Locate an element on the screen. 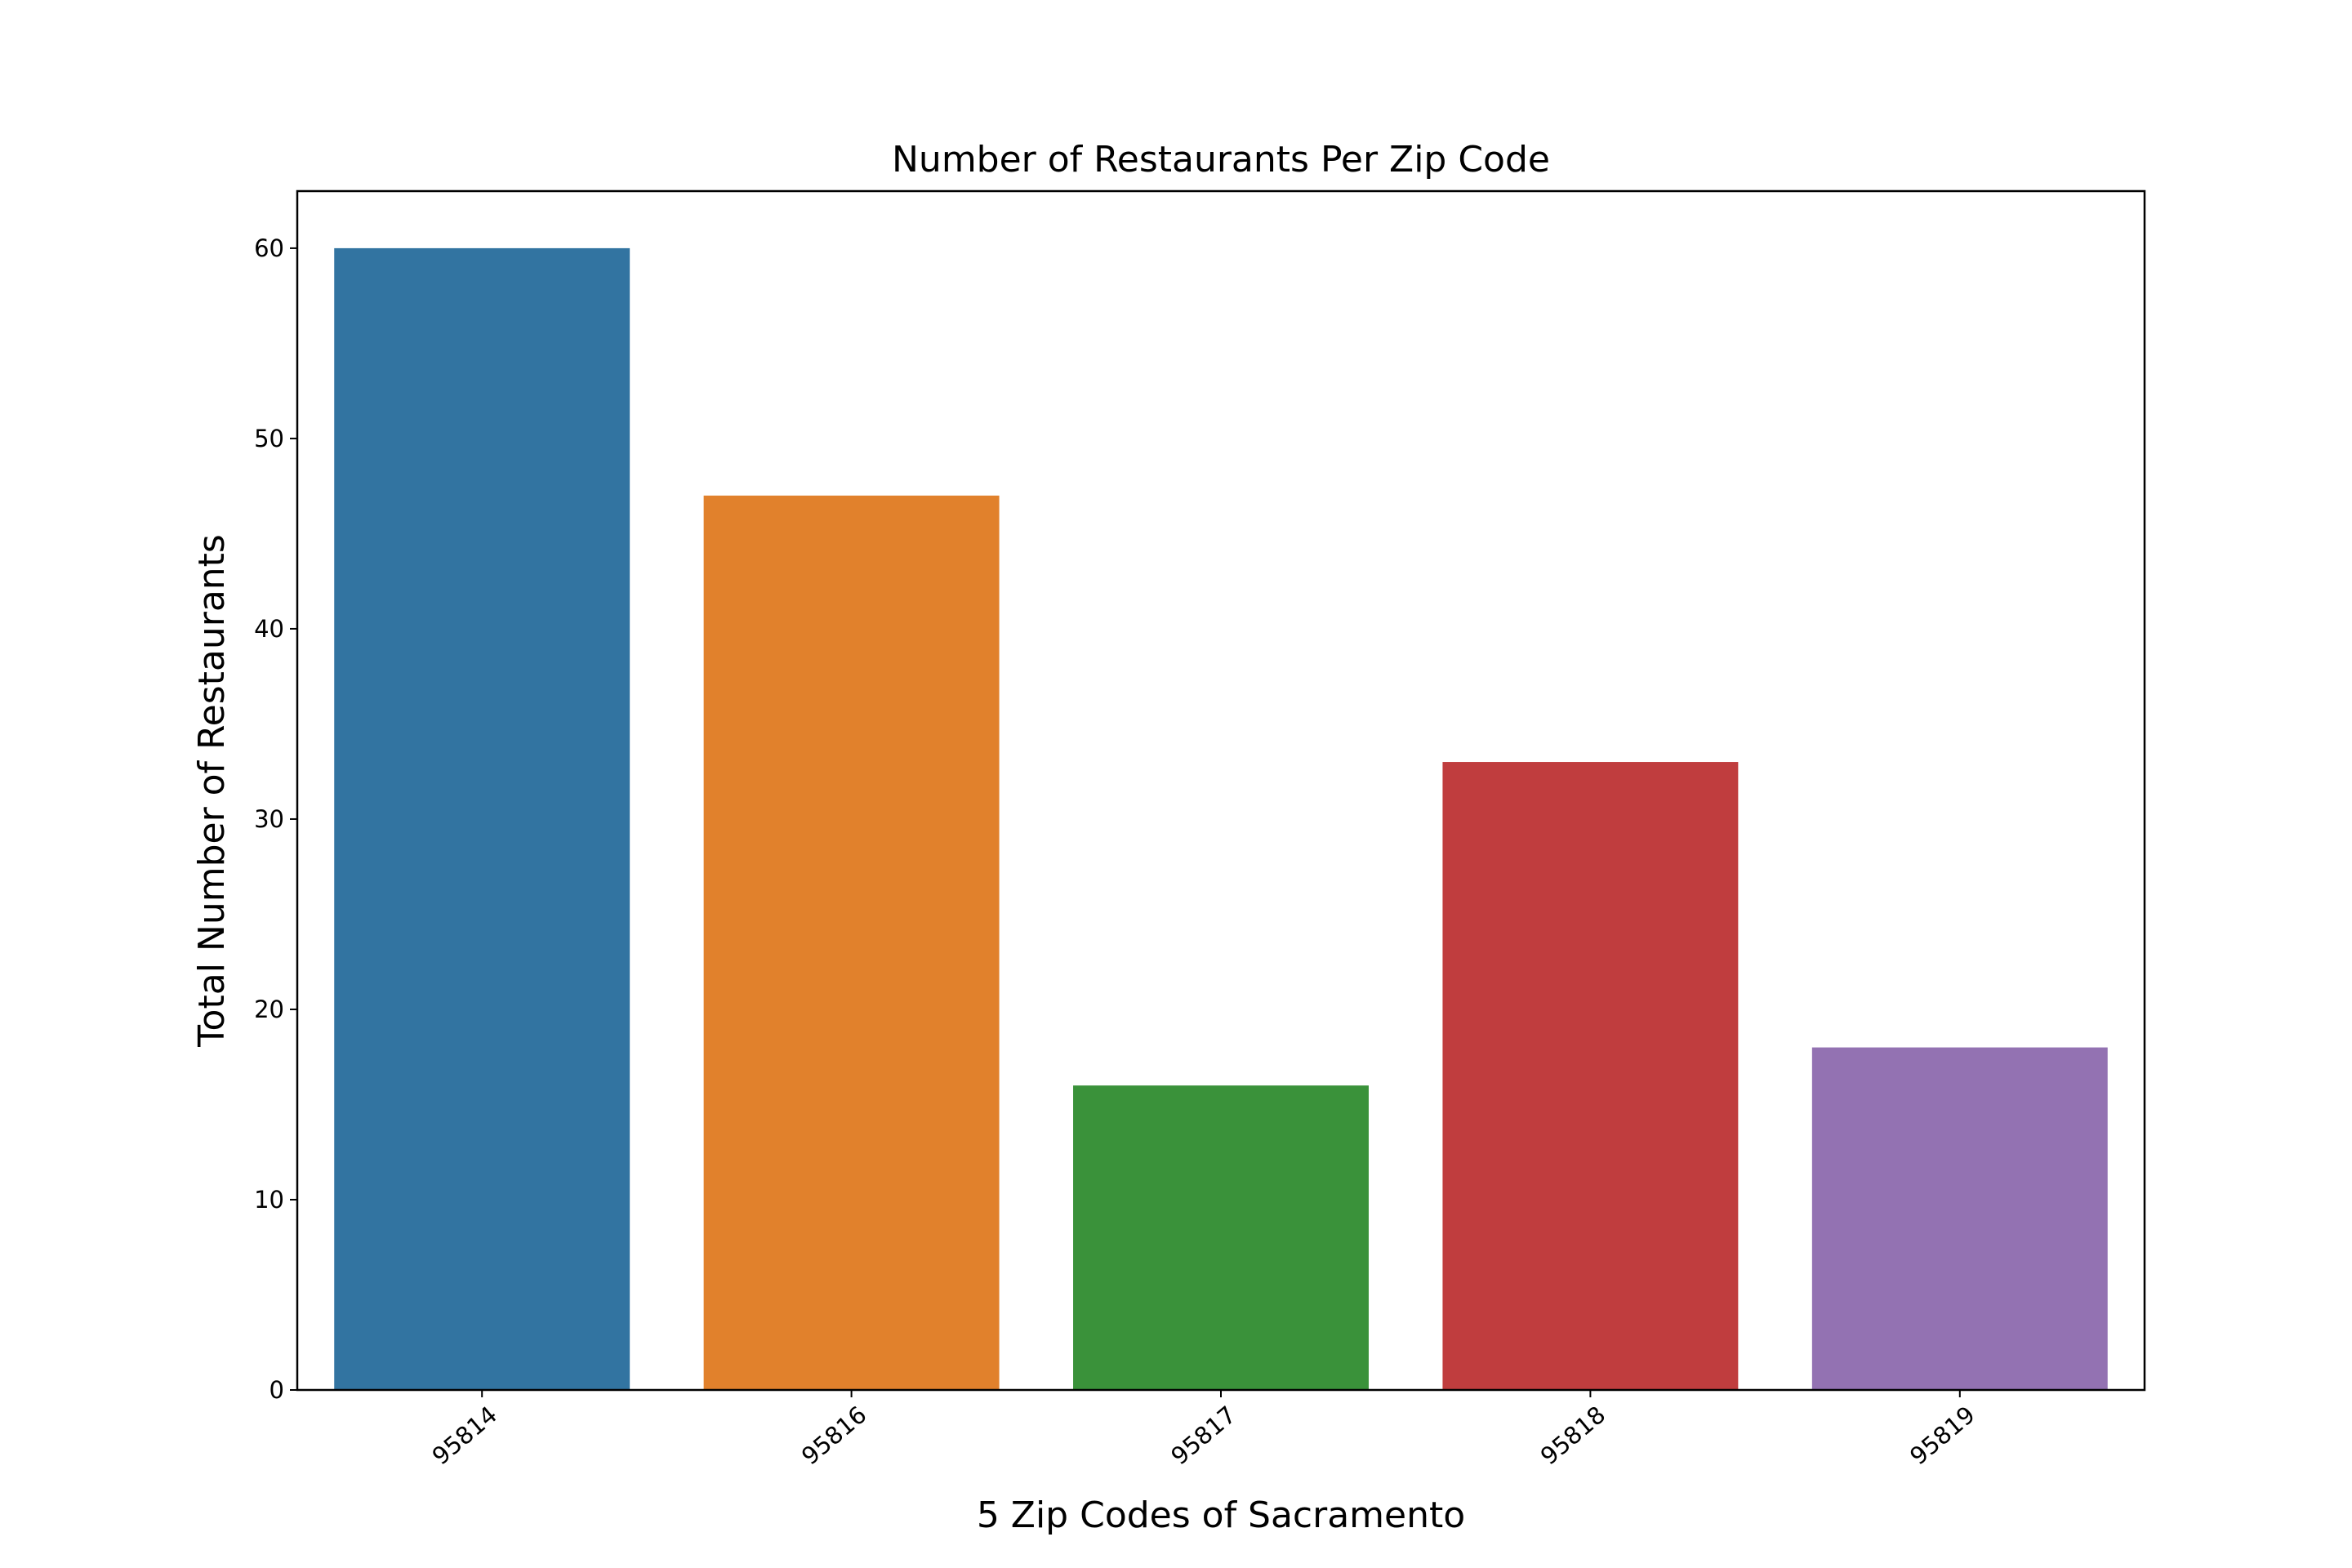 The height and width of the screenshot is (1568, 2352). y-tick-label: 40 is located at coordinates (269, 629).